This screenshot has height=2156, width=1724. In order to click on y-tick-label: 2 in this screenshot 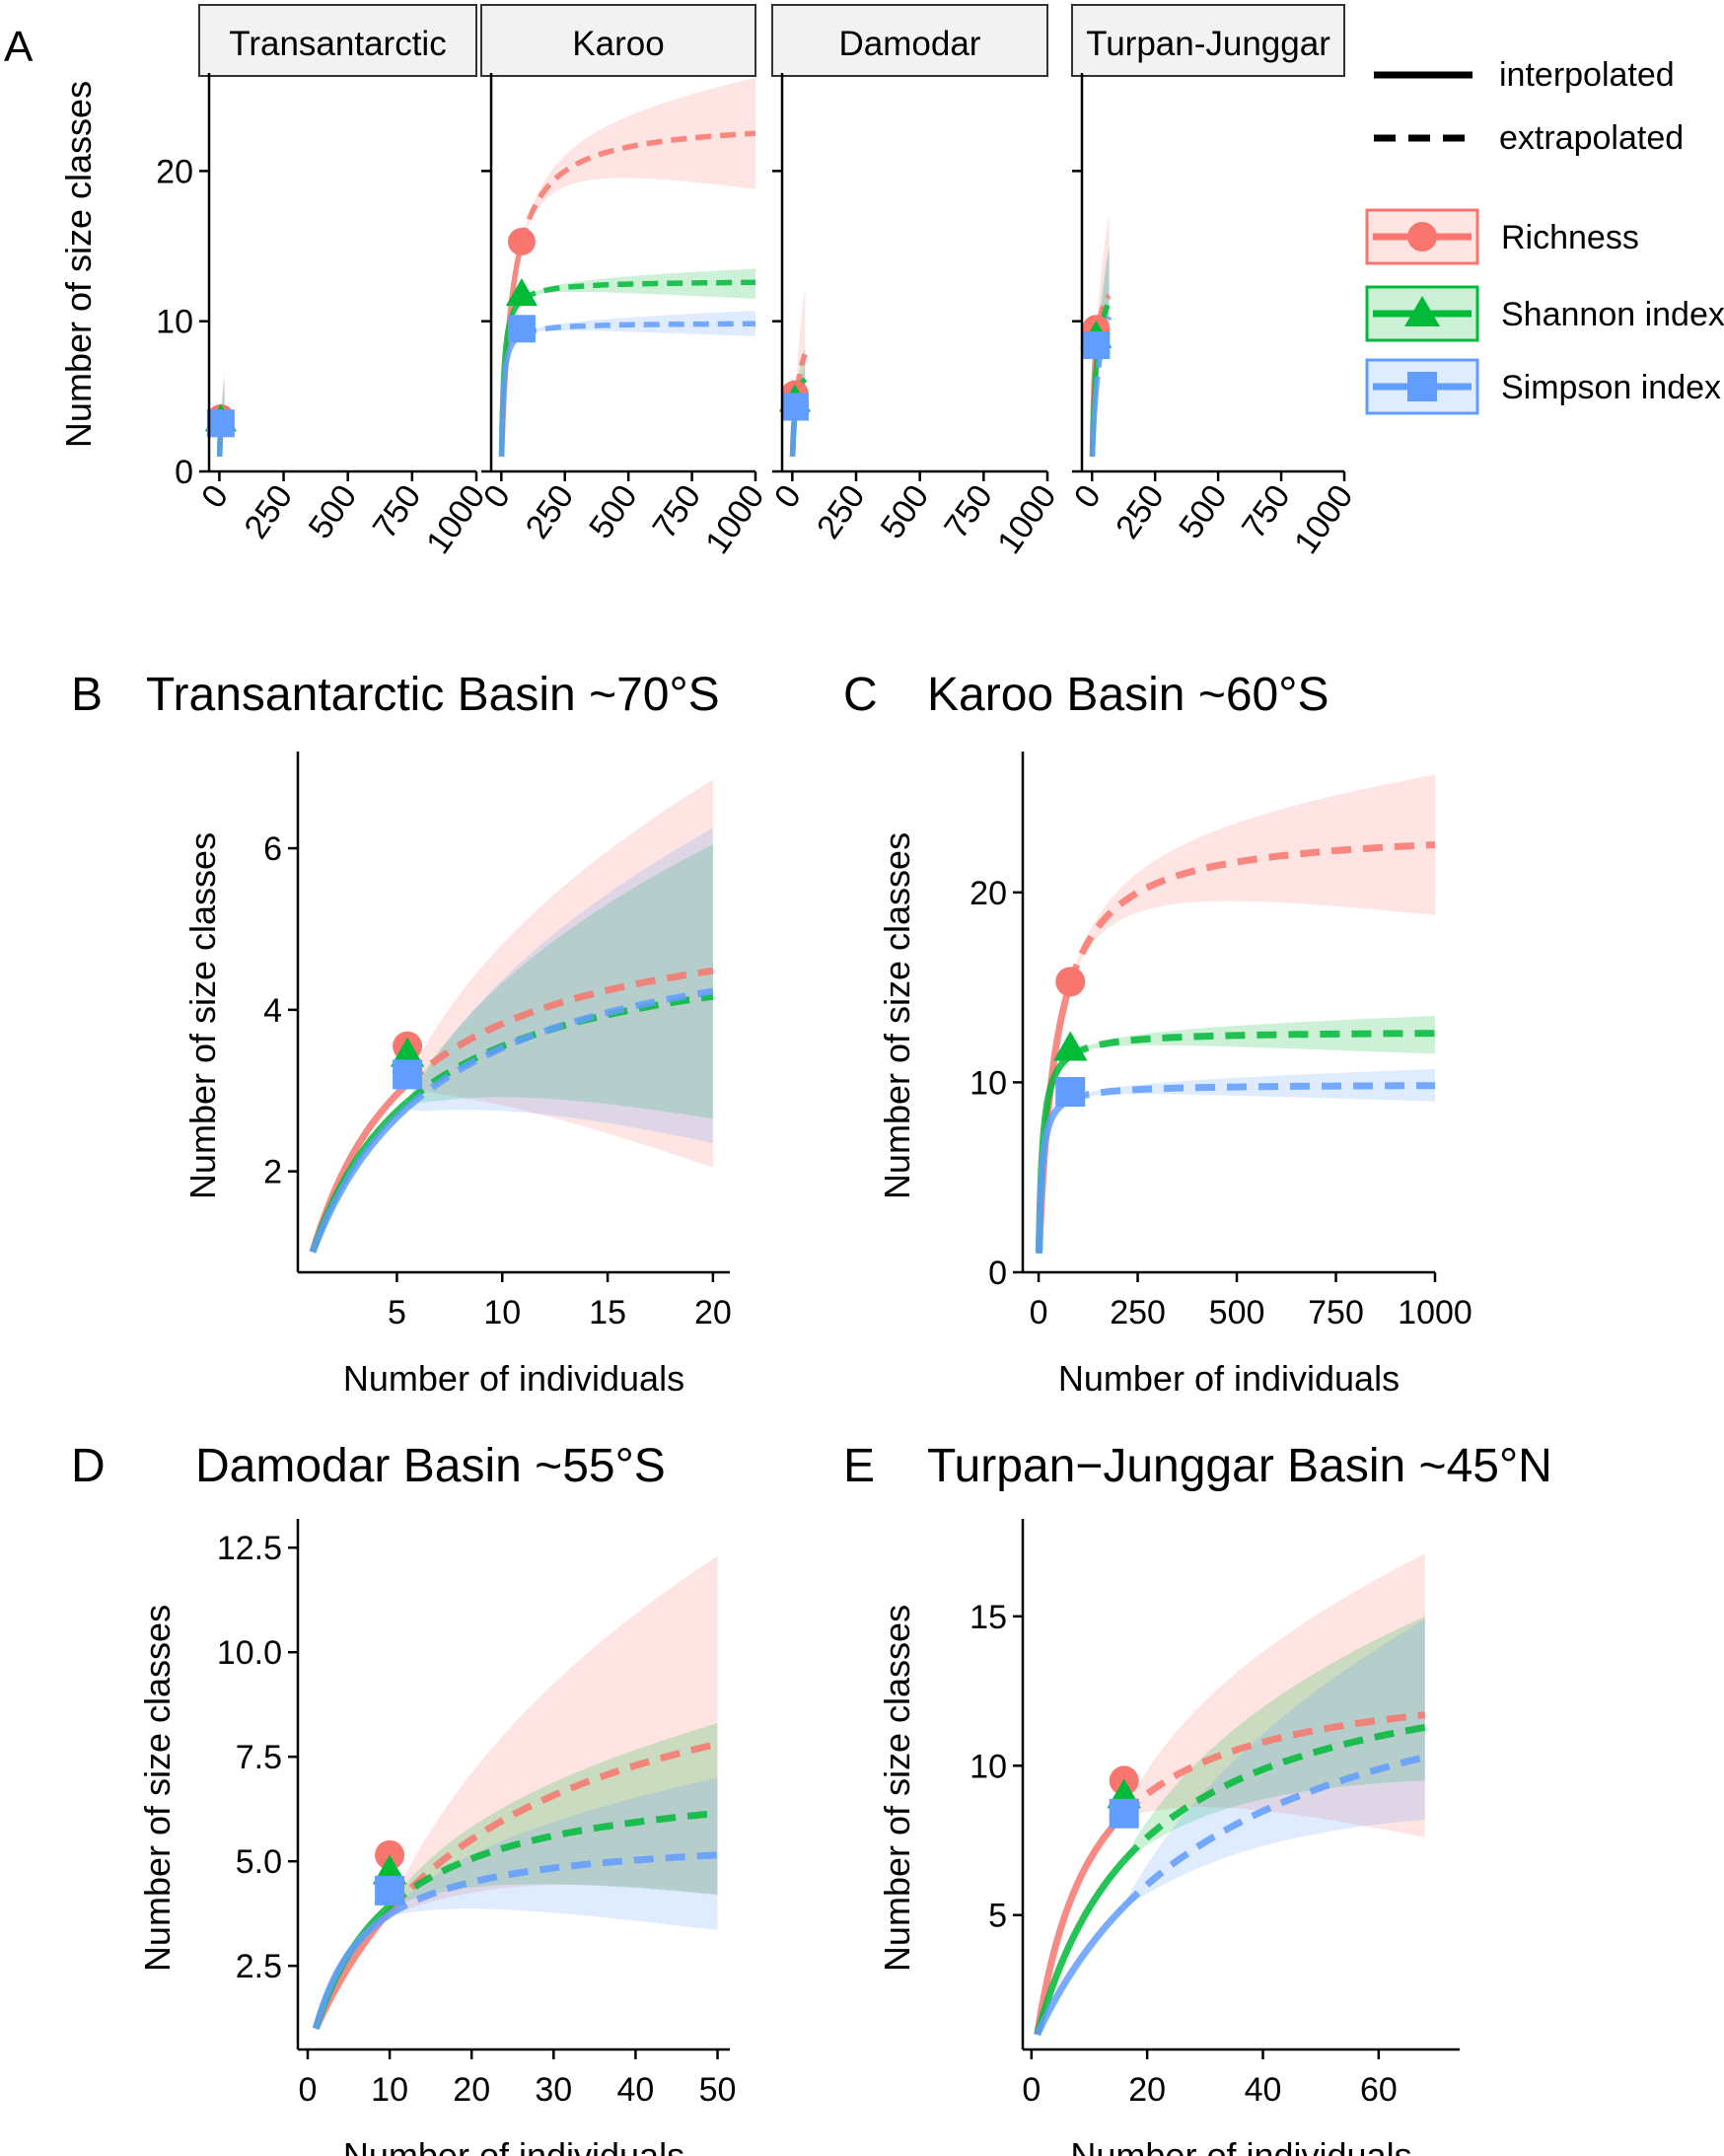, I will do `click(272, 1172)`.